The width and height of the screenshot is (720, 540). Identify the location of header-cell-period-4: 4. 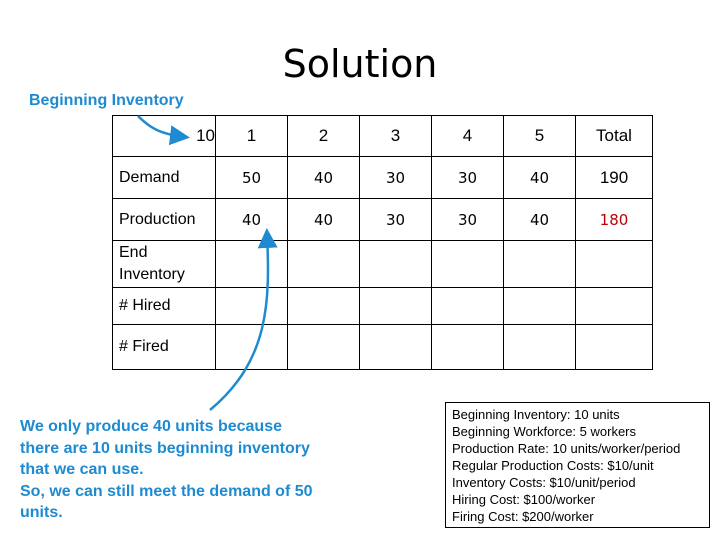
(467, 136).